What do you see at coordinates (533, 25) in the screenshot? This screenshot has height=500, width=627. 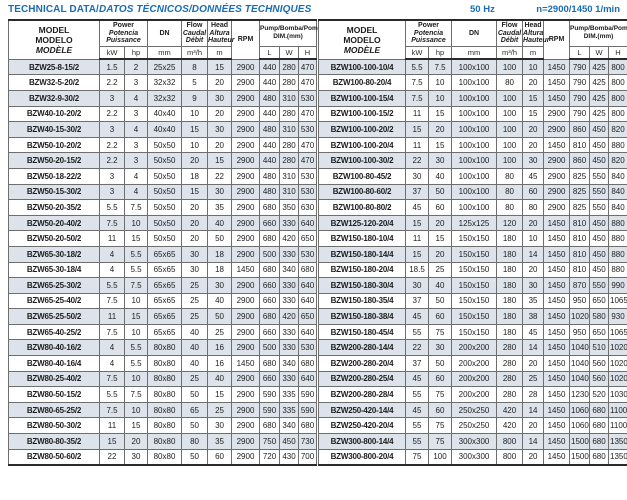 I see `col-head-en: Head` at bounding box center [533, 25].